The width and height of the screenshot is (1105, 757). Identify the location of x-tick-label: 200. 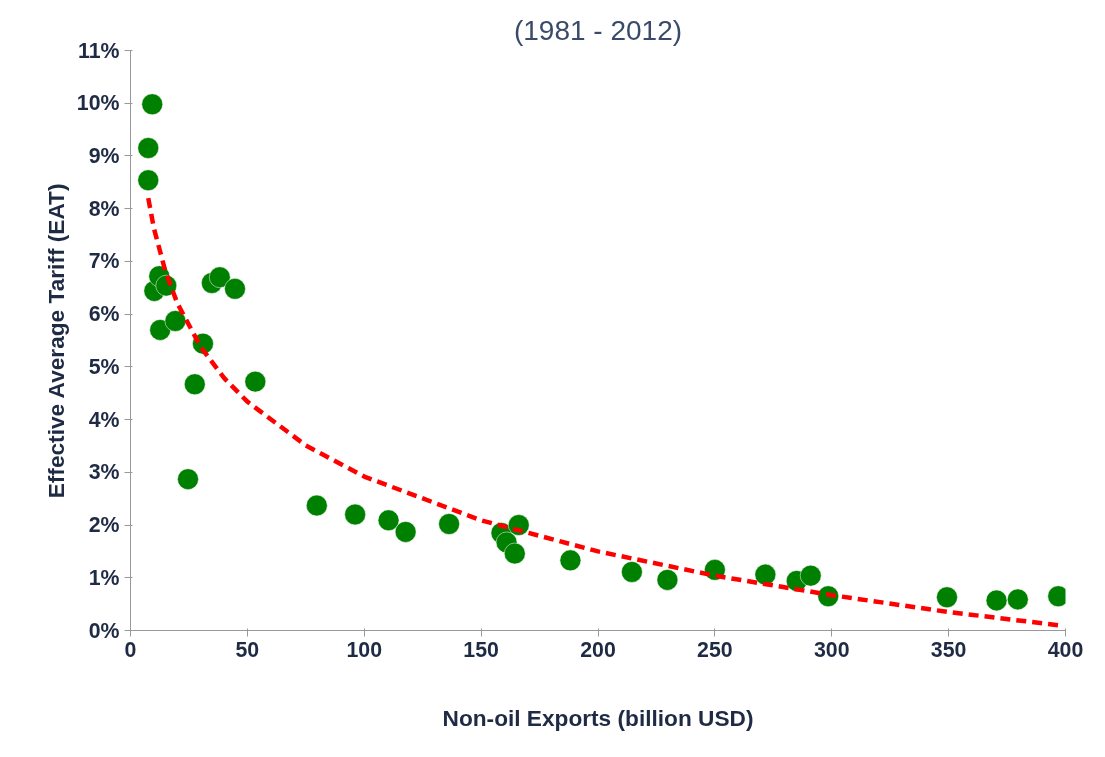
(598, 649).